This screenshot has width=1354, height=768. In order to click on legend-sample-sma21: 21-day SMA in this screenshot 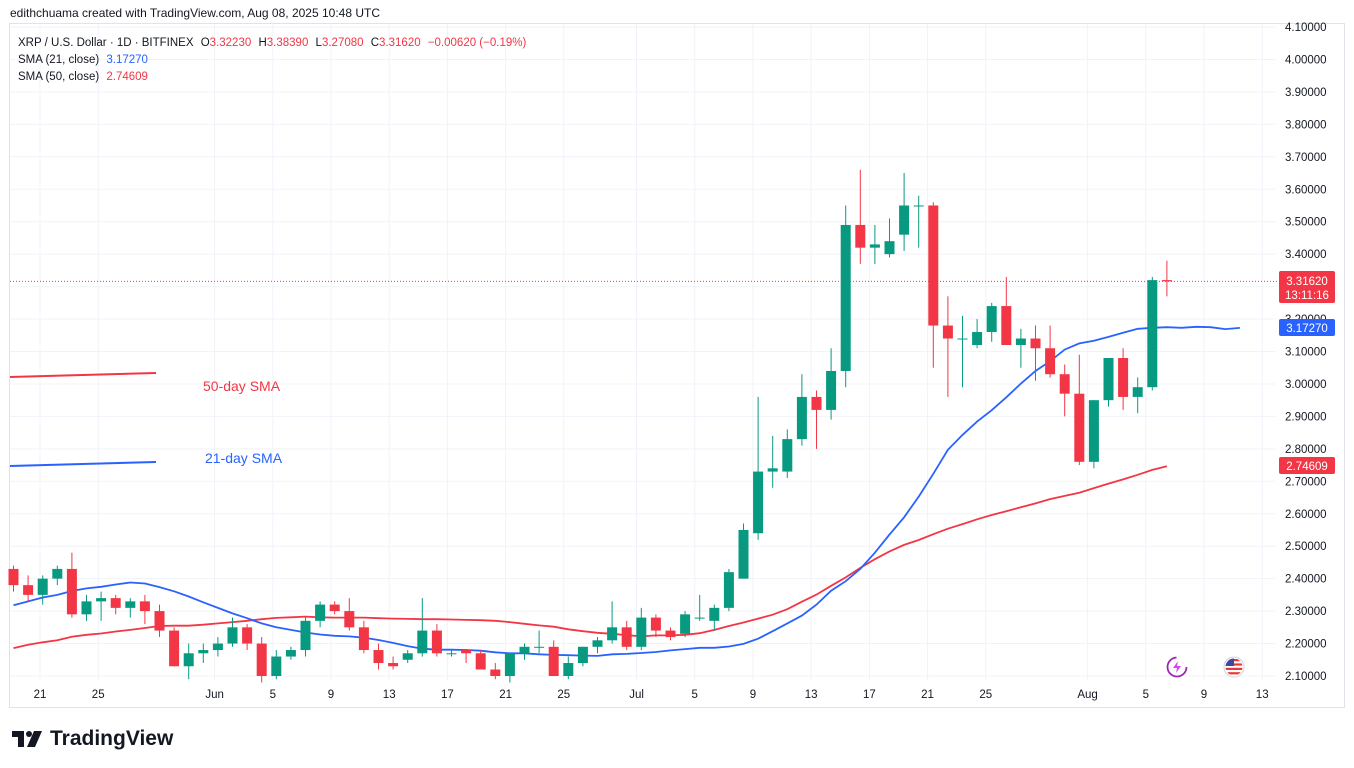, I will do `click(146, 458)`.